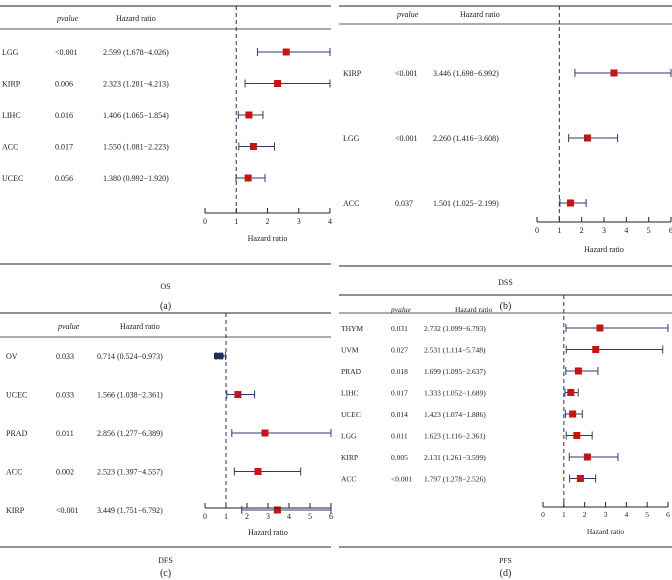 The height and width of the screenshot is (580, 672). Describe the element at coordinates (466, 73) in the screenshot. I see `row-hazard-ratio: 3.446 (1.698−6.992)` at that location.